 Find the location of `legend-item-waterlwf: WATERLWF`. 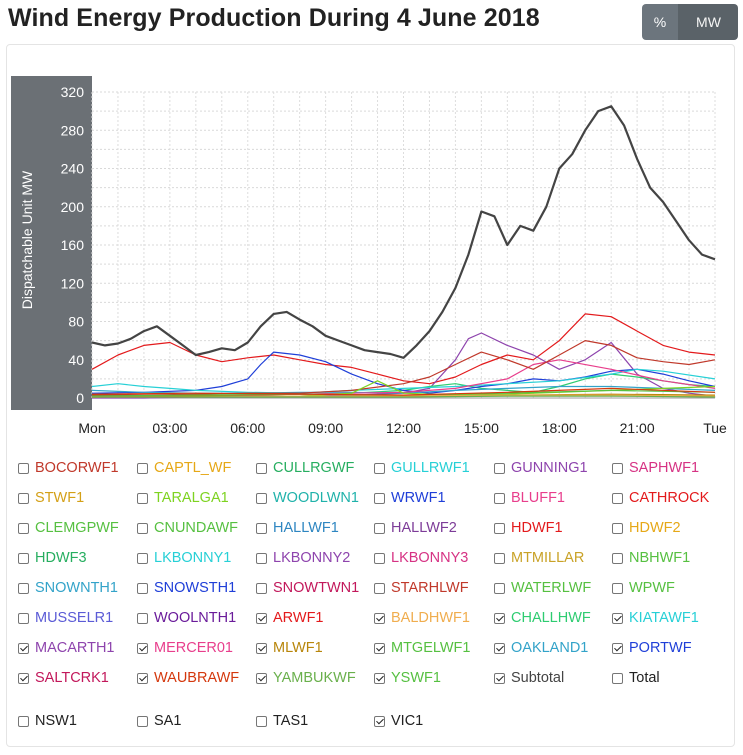

legend-item-waterlwf: WATERLWF is located at coordinates (542, 588).